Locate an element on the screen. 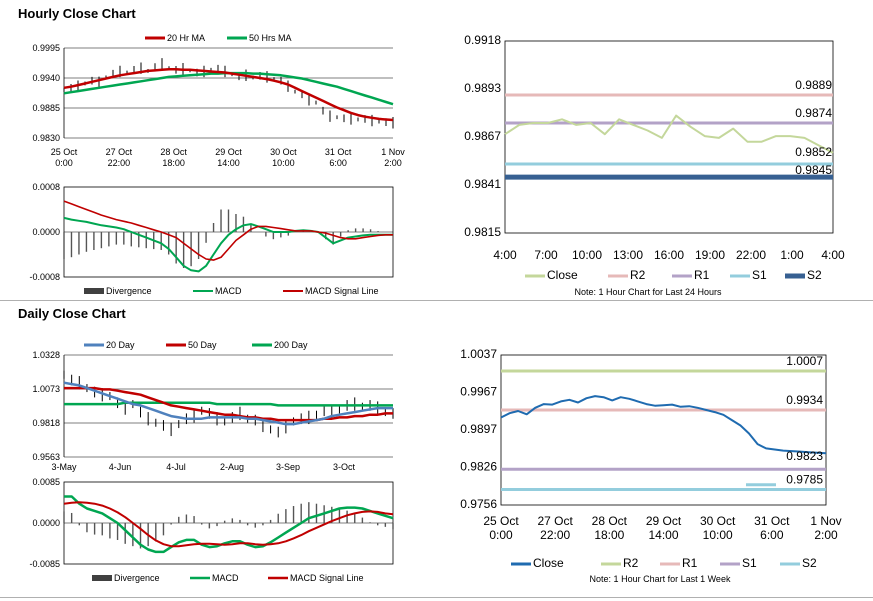 This screenshot has width=873, height=601. daily-levels-x-tick-label: 25 Oct is located at coordinates (501, 521).